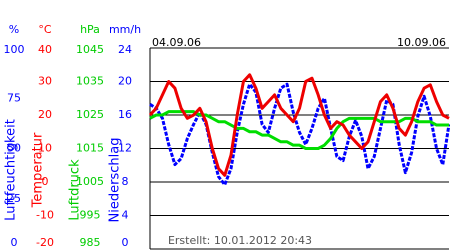  I want to click on axis-title: Luftfeuchtigkeit, so click(11, 170).